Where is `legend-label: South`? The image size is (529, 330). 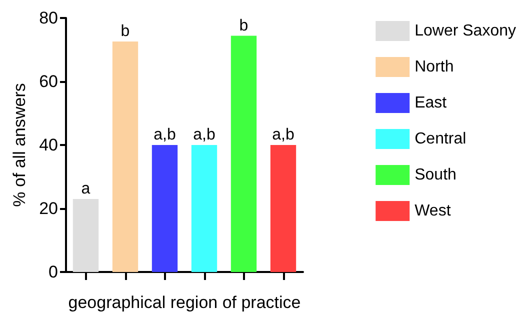
legend-label: South is located at coordinates (435, 175).